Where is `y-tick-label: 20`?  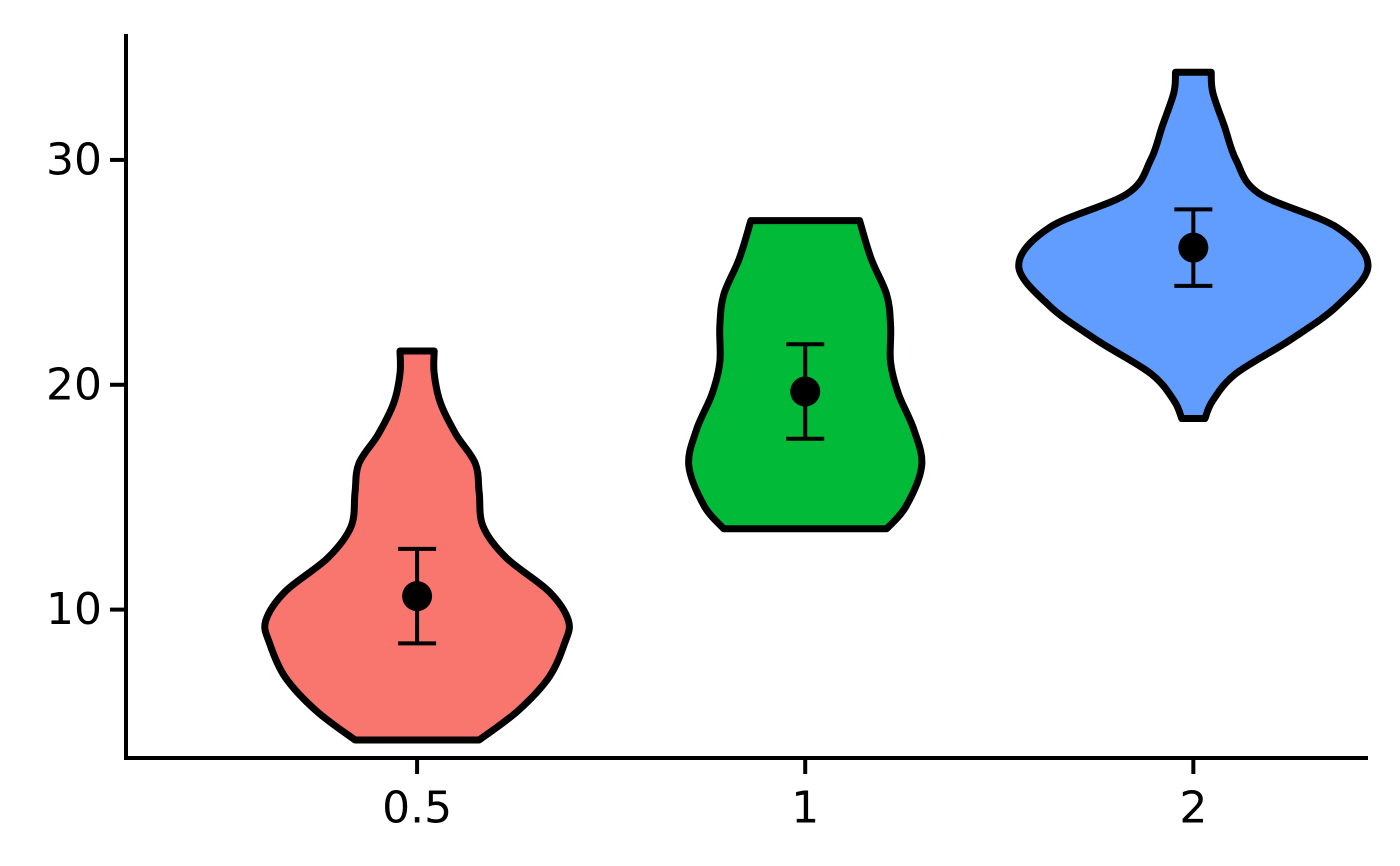 y-tick-label: 20 is located at coordinates (74, 384).